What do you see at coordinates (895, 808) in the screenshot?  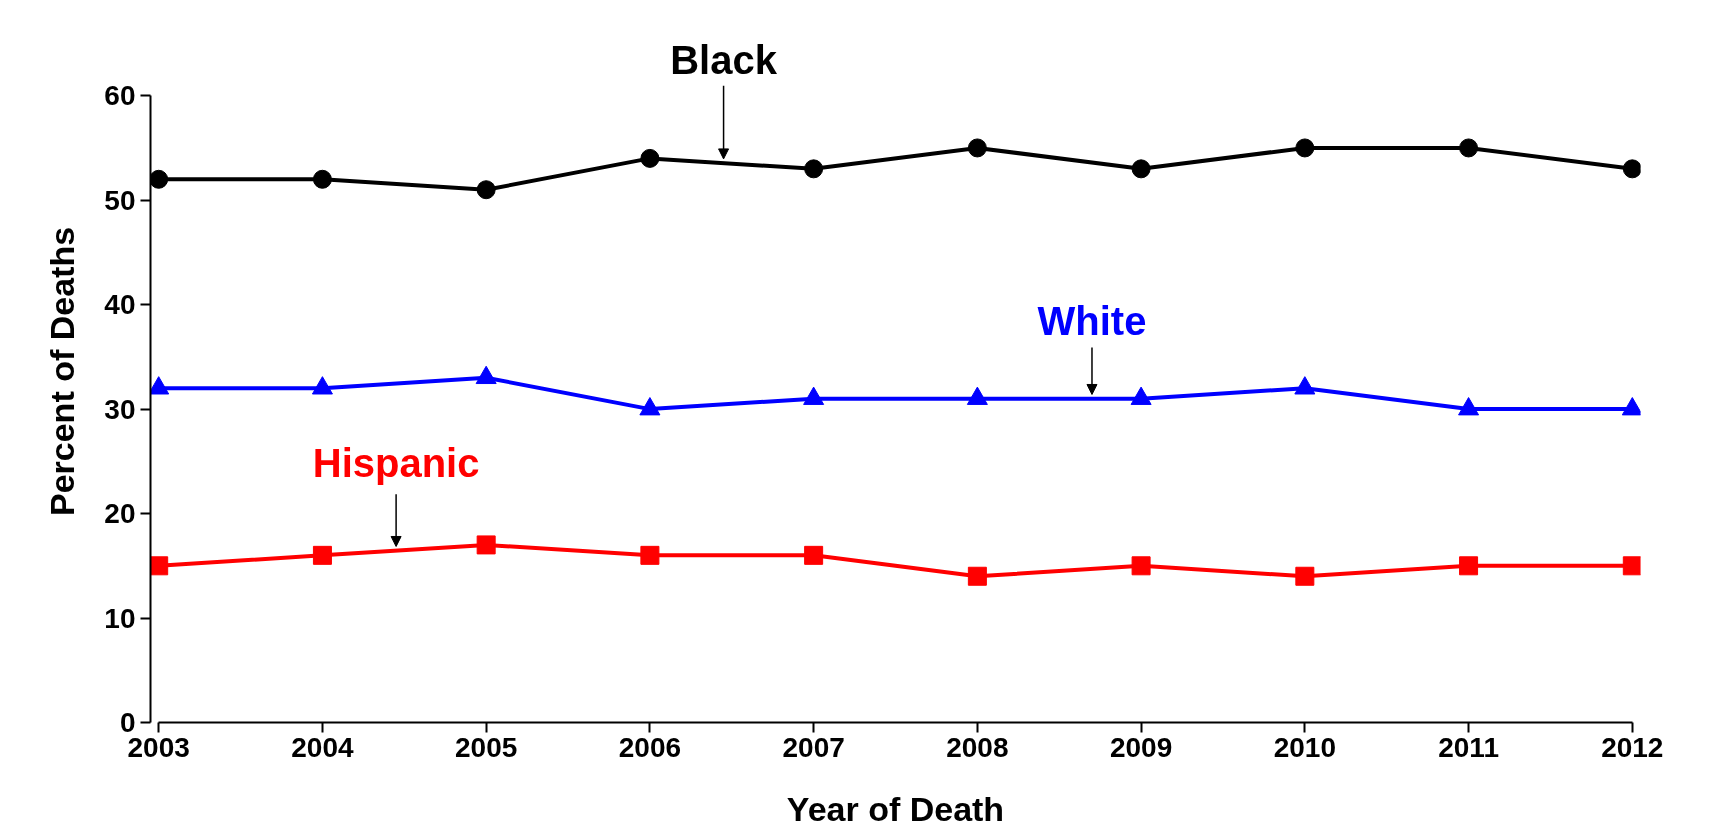 I see `x-axis-title: Year of Death` at bounding box center [895, 808].